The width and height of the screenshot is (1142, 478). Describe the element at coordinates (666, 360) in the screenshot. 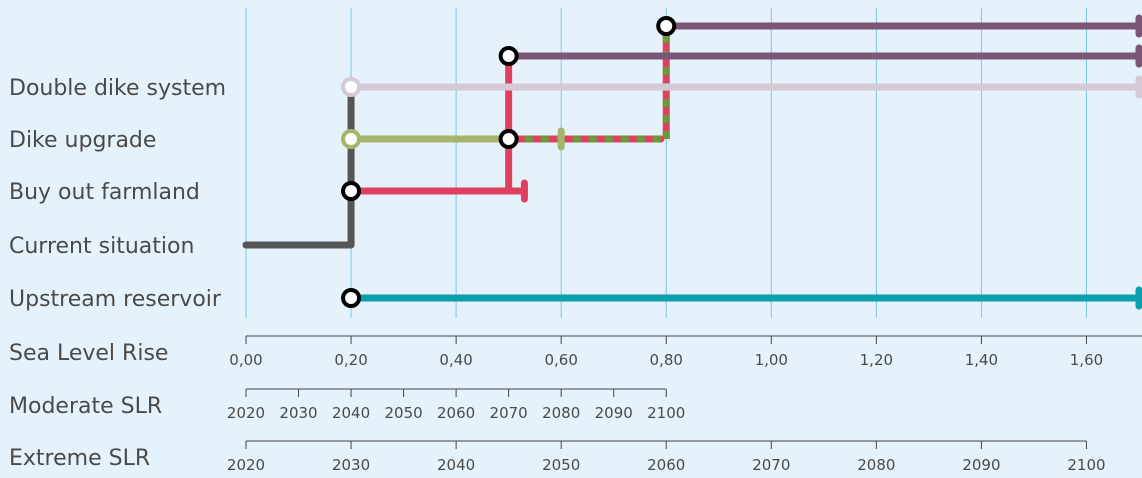

I see `tick-label: 0,80` at that location.